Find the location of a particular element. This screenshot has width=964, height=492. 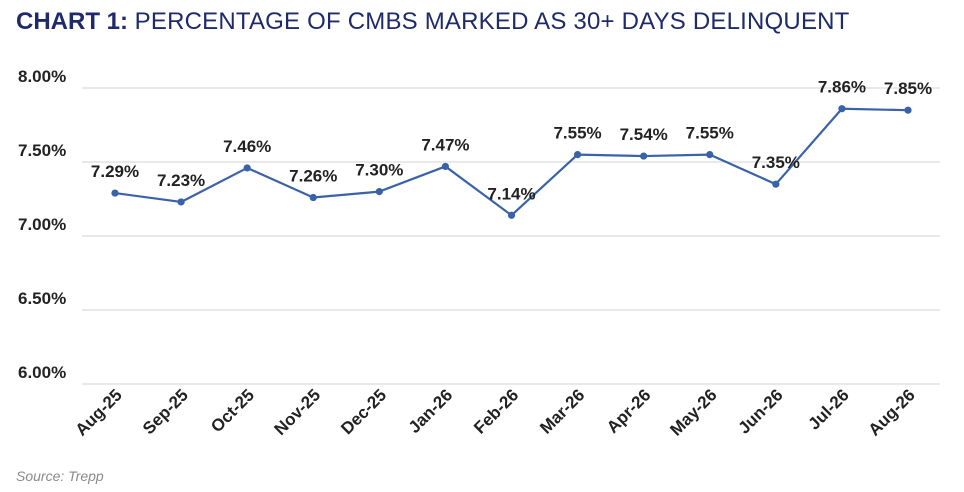

x-tick-label: Sep-25 is located at coordinates (165, 411).